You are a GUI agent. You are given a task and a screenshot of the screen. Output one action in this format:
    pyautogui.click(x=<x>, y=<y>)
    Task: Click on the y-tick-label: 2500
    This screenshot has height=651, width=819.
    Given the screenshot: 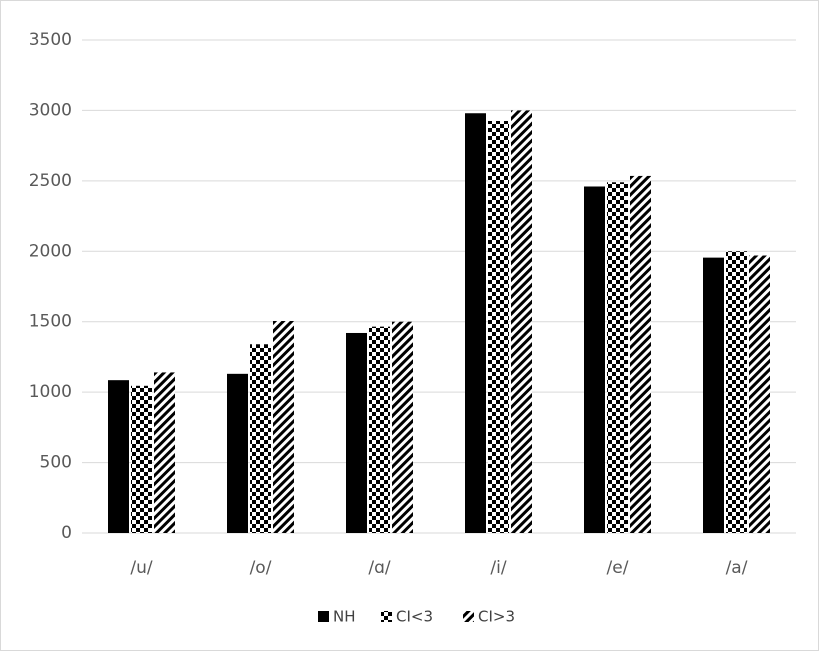 What is the action you would take?
    pyautogui.click(x=50, y=181)
    